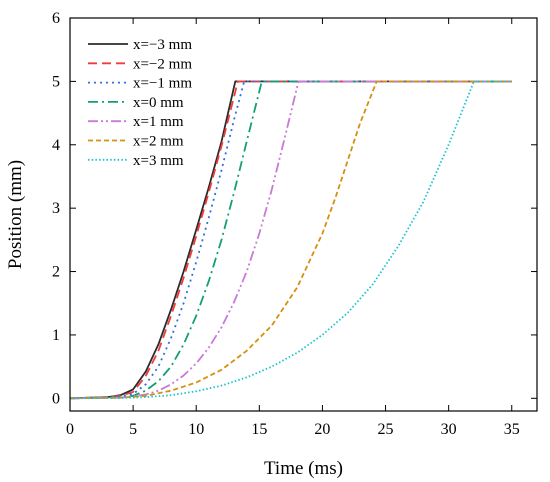 Image resolution: width=550 pixels, height=482 pixels. I want to click on legend-label: x=1 mm, so click(158, 122).